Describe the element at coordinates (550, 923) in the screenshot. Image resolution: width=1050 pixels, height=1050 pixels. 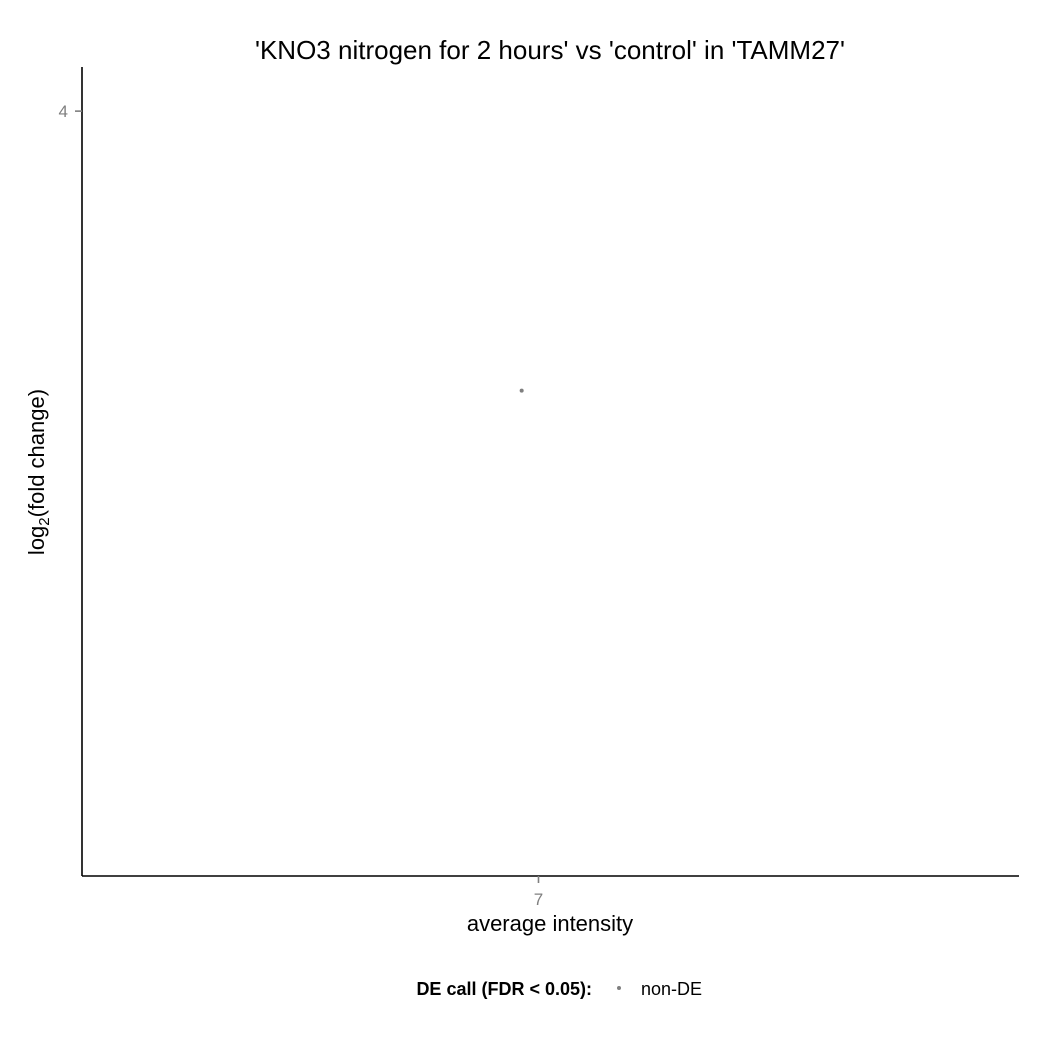
I see `x-axis-title: average intensity` at that location.